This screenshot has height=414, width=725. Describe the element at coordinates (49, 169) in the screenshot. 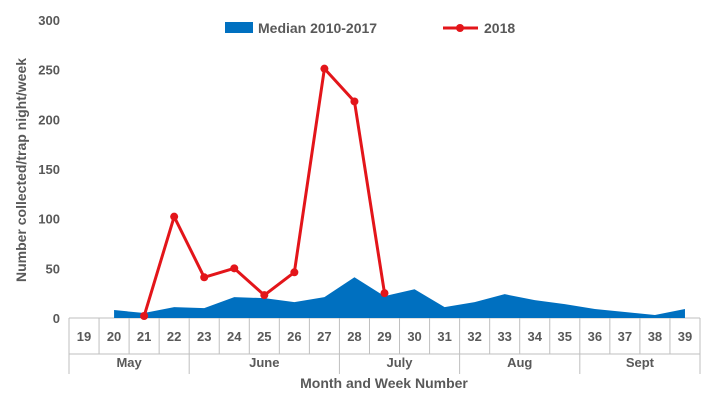

I see `y-tick-label: 150` at that location.